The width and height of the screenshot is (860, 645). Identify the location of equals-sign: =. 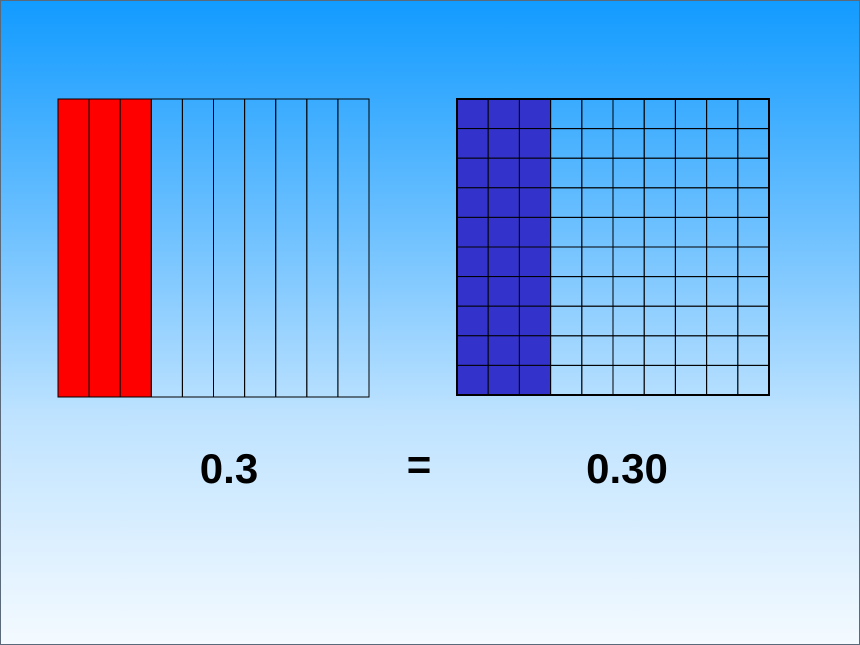
(419, 464).